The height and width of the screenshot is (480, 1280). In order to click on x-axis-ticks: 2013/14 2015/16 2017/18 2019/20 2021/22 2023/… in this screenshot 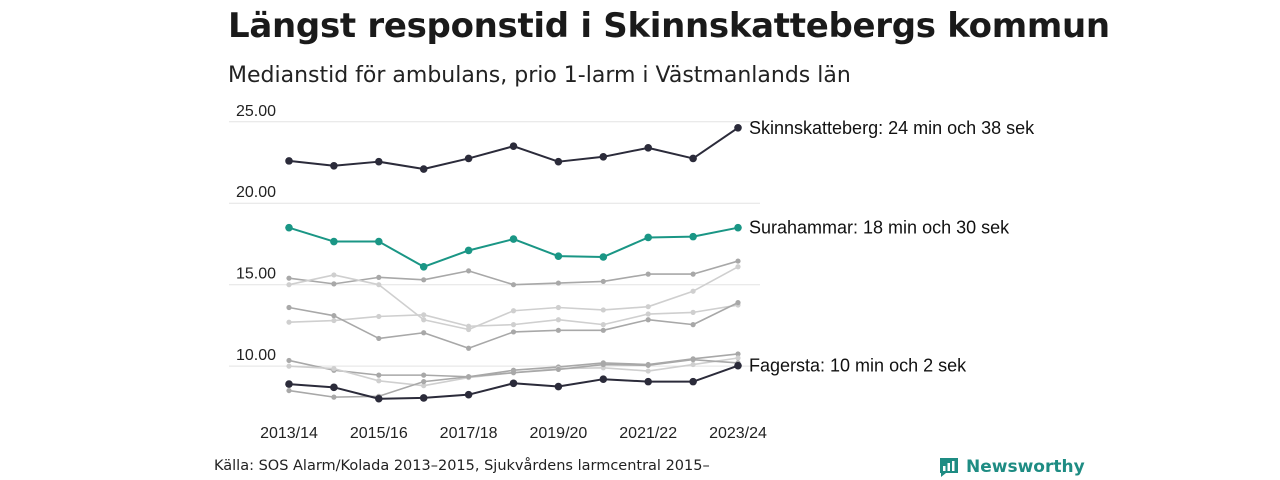, I will do `click(513, 433)`.